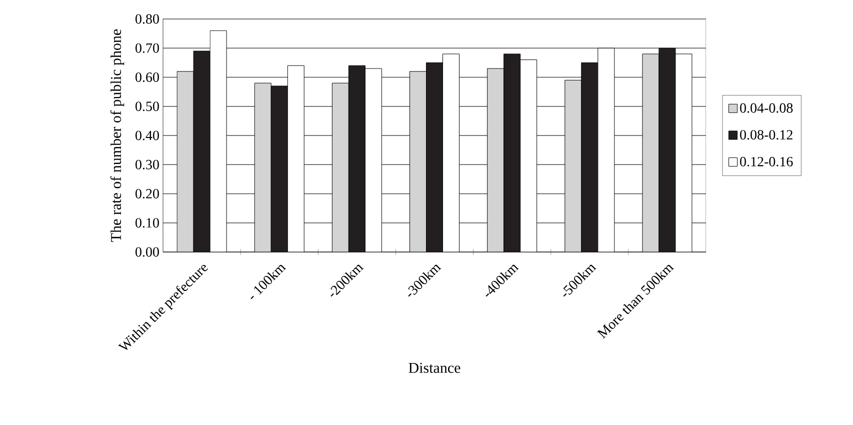 Image resolution: width=853 pixels, height=425 pixels. What do you see at coordinates (147, 77) in the screenshot?
I see `y-tick-label: 0.60` at bounding box center [147, 77].